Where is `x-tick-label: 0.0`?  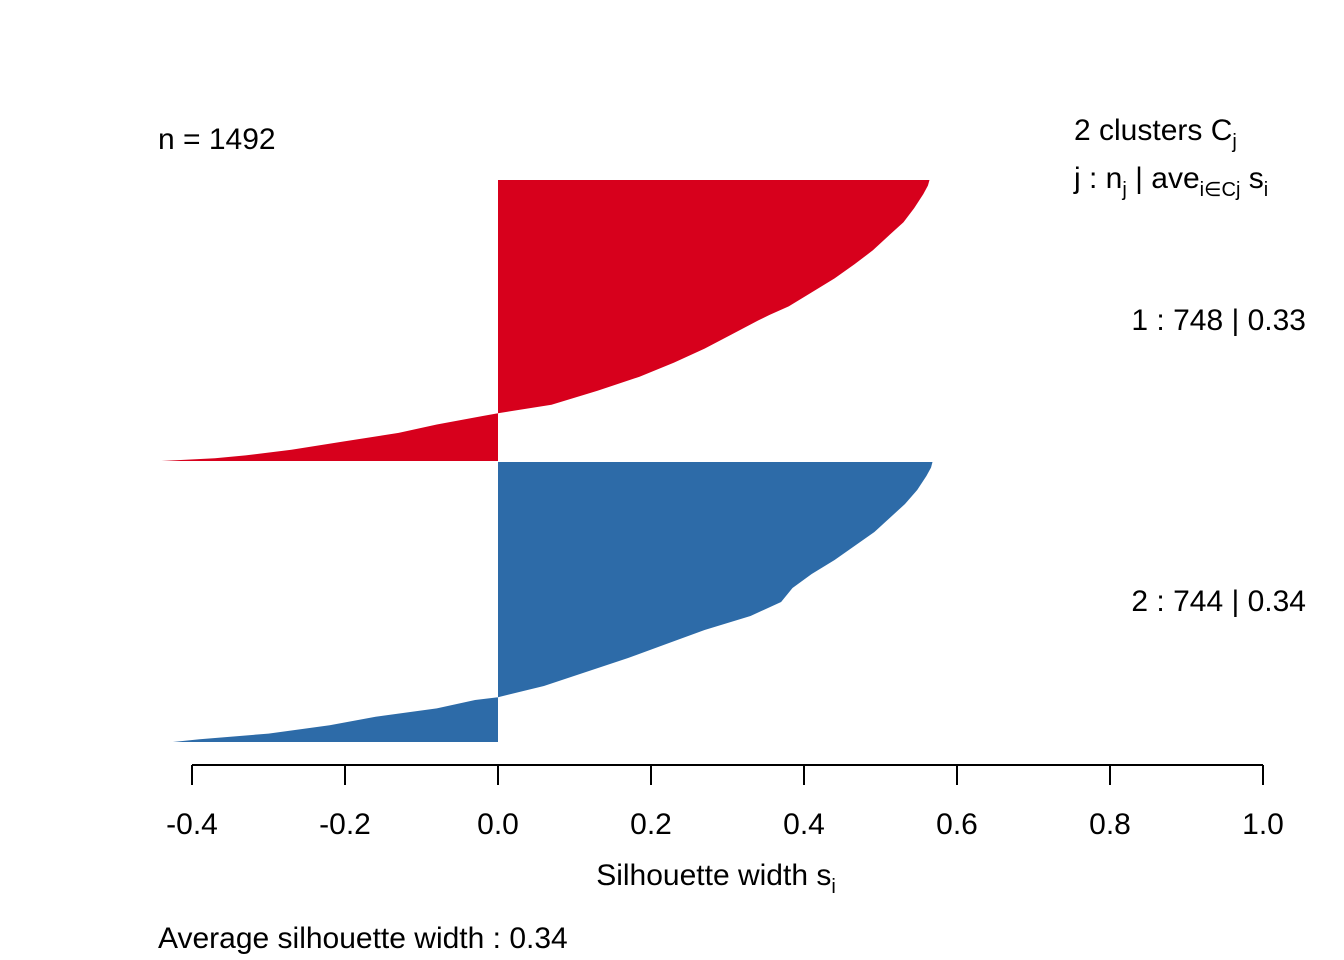 x-tick-label: 0.0 is located at coordinates (498, 824).